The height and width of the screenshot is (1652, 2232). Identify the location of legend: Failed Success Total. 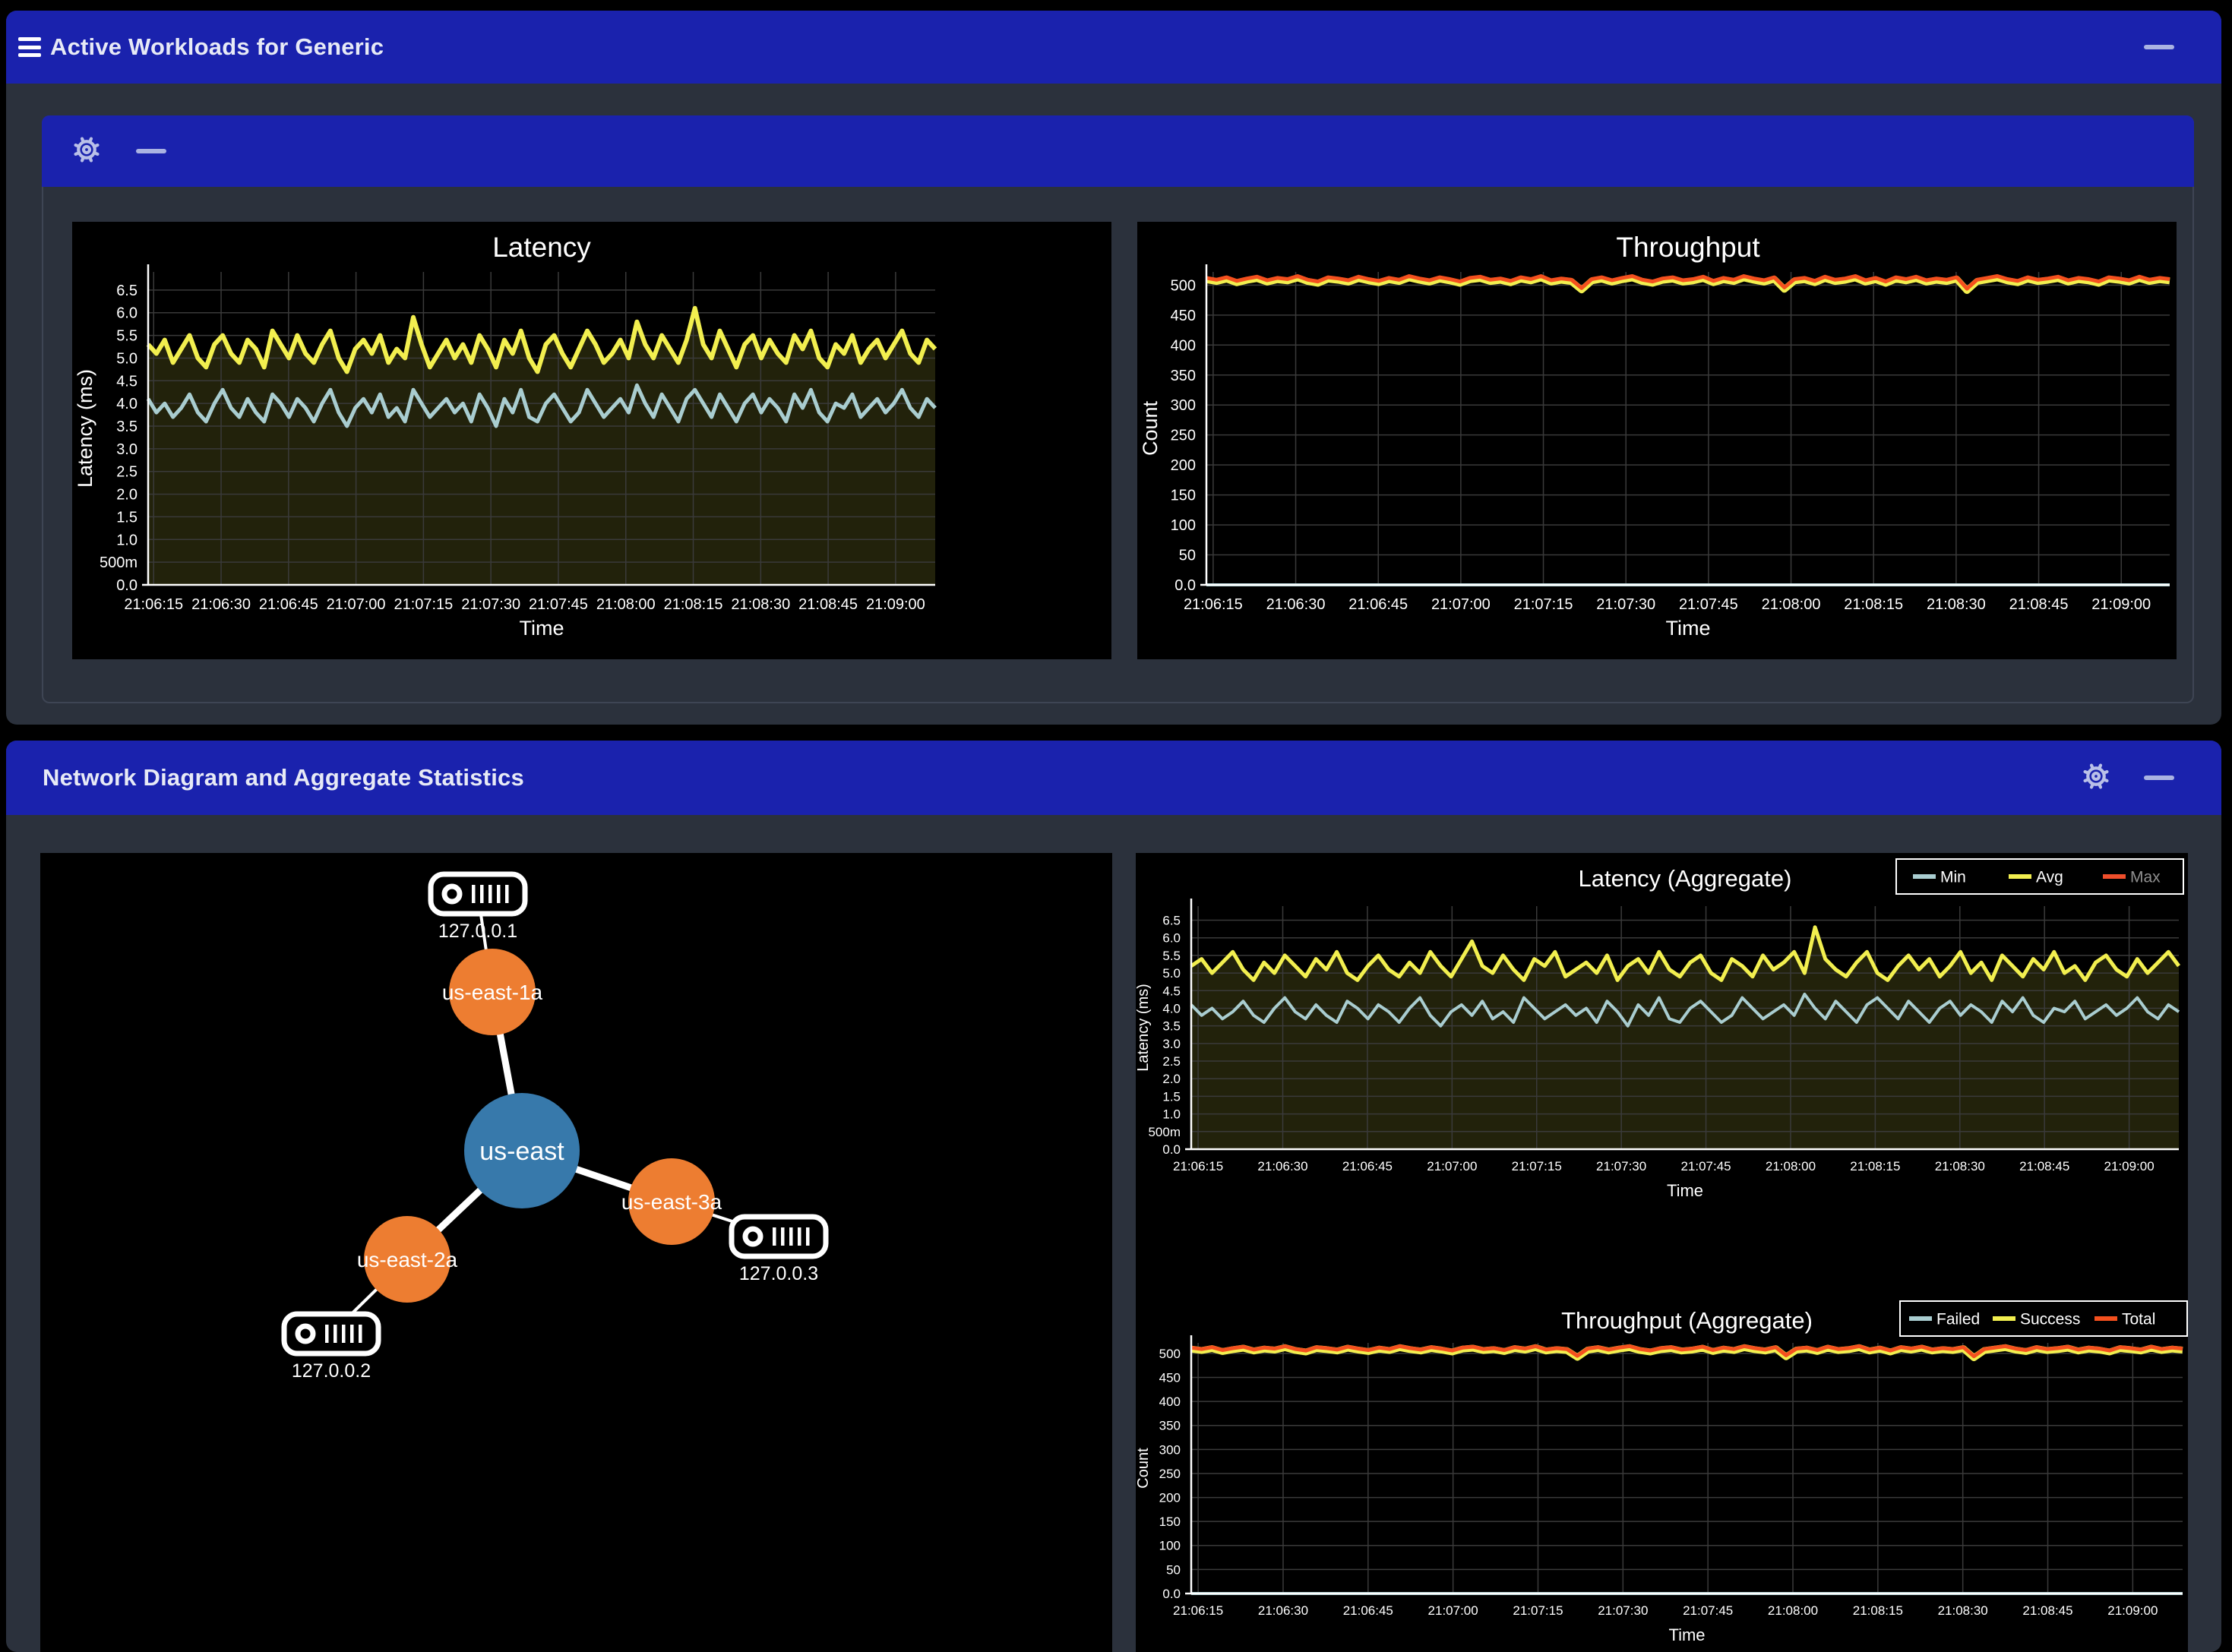
(2043, 1318).